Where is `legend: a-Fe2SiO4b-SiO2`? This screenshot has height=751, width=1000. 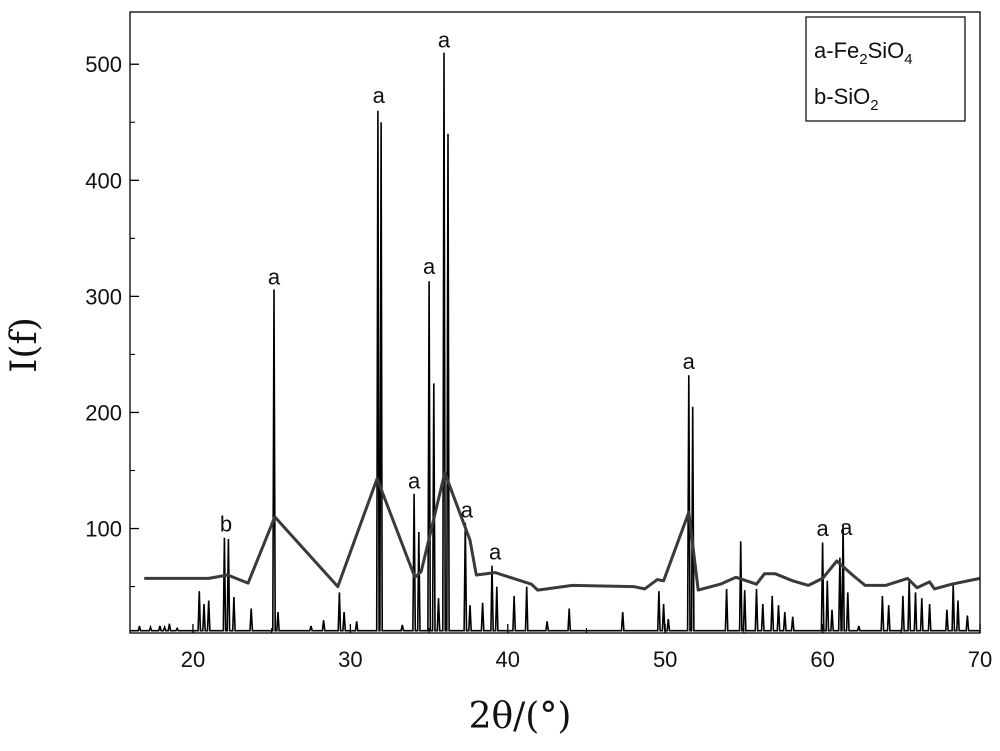
legend: a-Fe2SiO4b-SiO2 is located at coordinates (885, 69).